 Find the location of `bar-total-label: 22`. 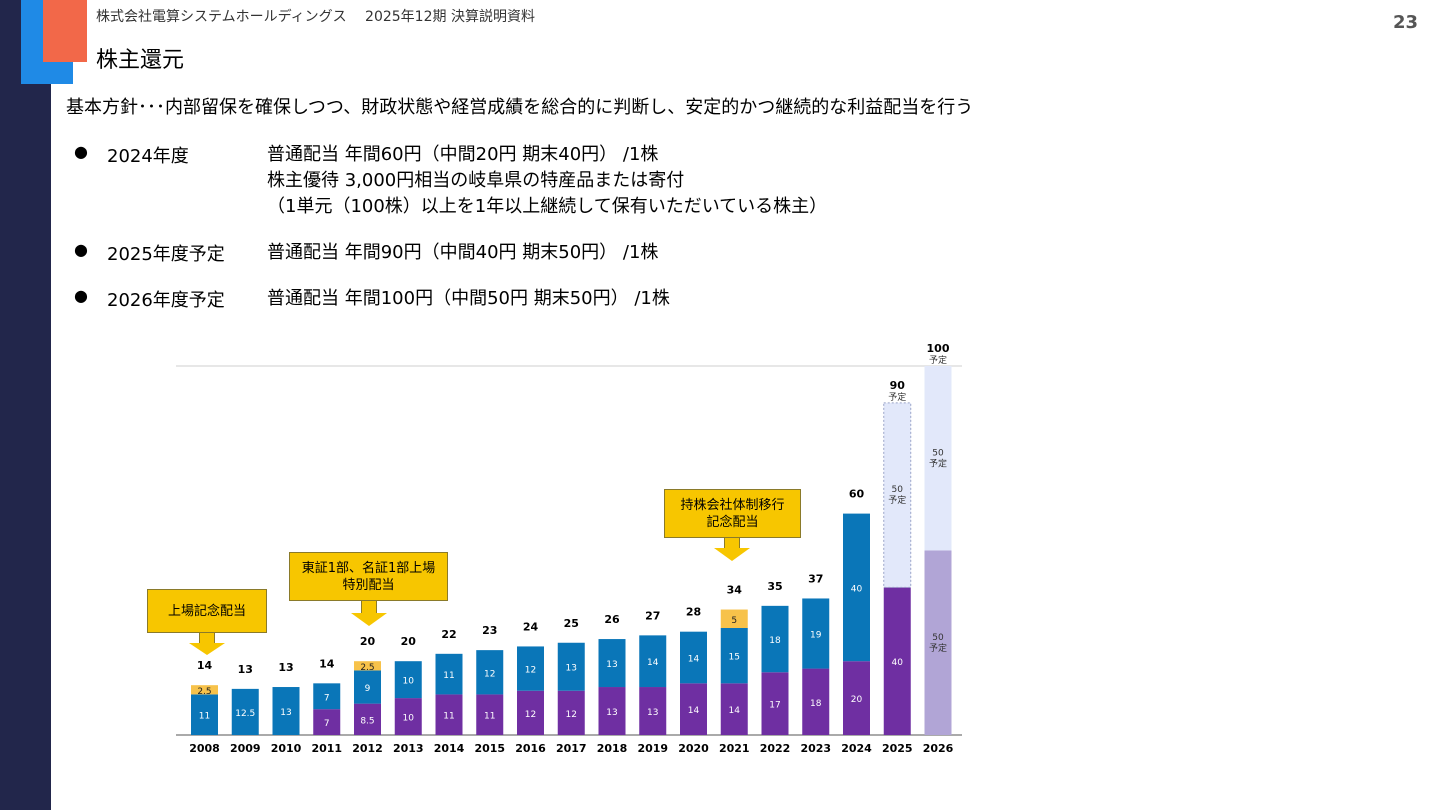

bar-total-label: 22 is located at coordinates (448, 634).